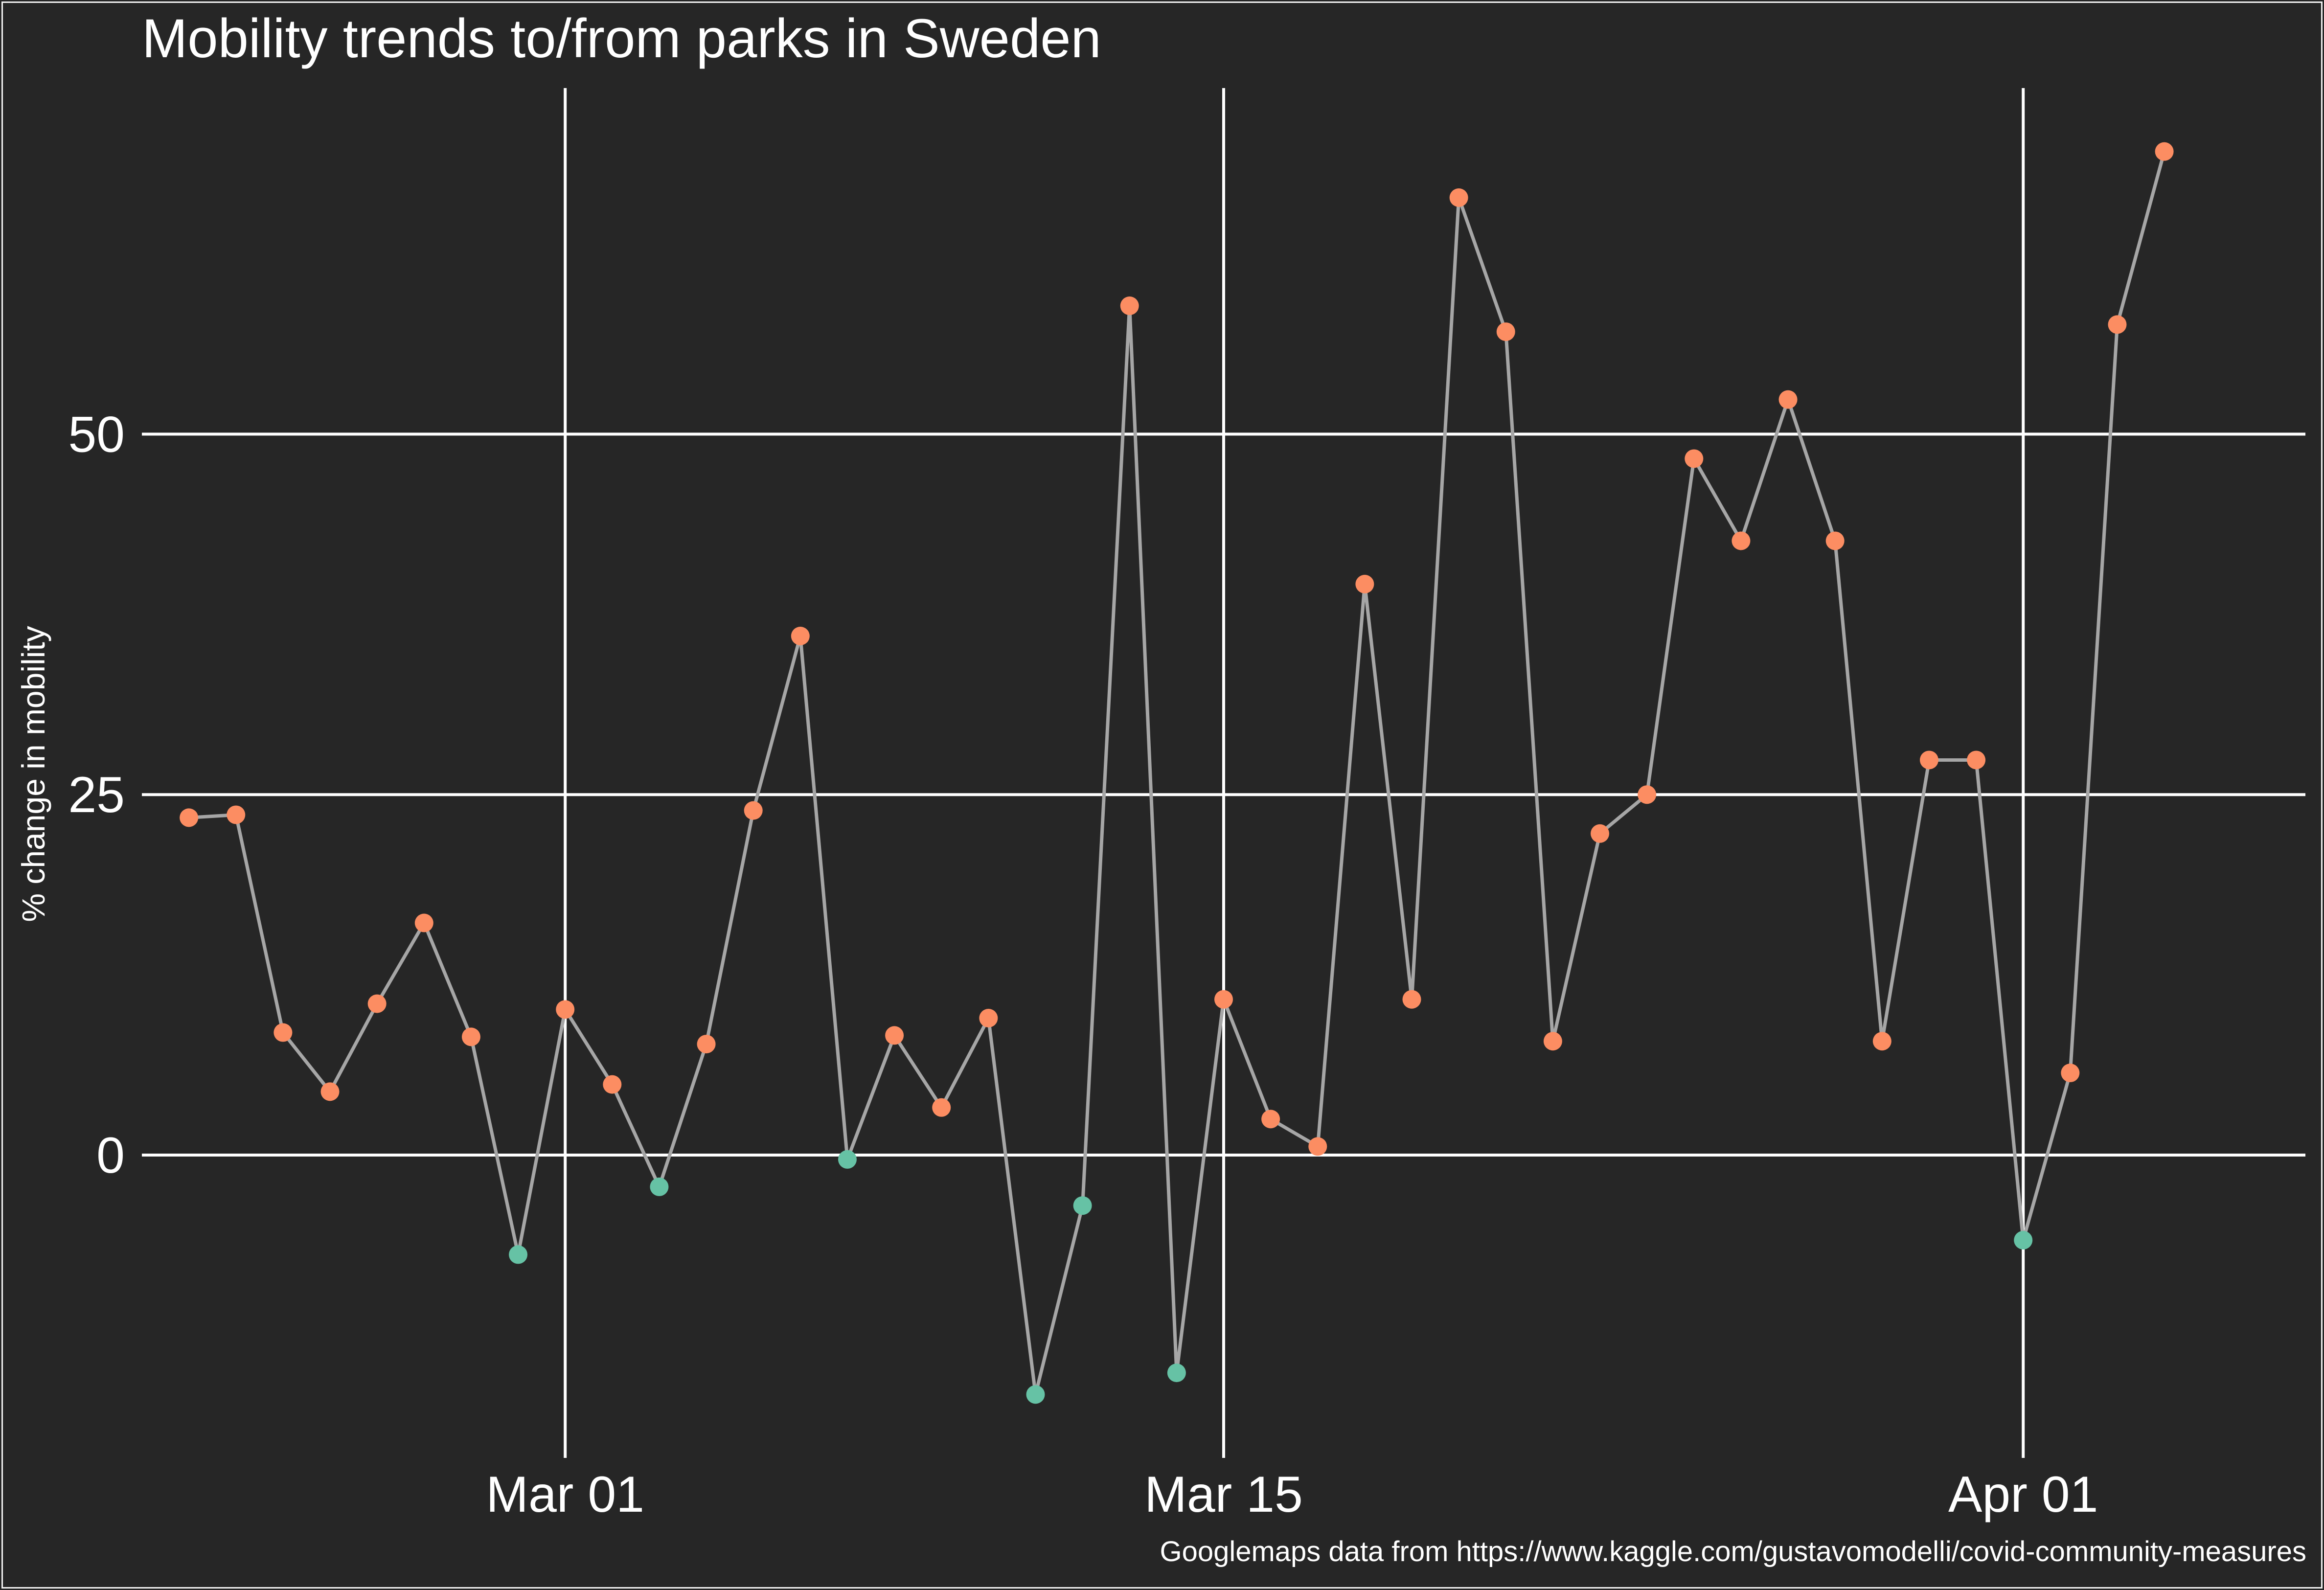 This screenshot has width=2324, height=1590. What do you see at coordinates (565, 1495) in the screenshot?
I see `x-tick-label: Mar 01` at bounding box center [565, 1495].